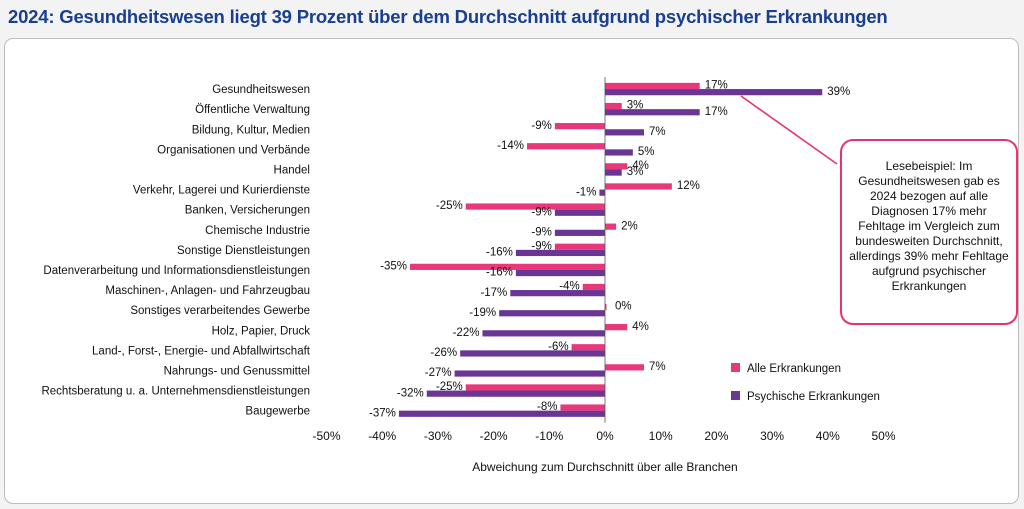 The width and height of the screenshot is (1024, 509). What do you see at coordinates (393, 266) in the screenshot?
I see `value-label-alle-datenverarbeitung-und-informationsdienstleistungen: -35%` at bounding box center [393, 266].